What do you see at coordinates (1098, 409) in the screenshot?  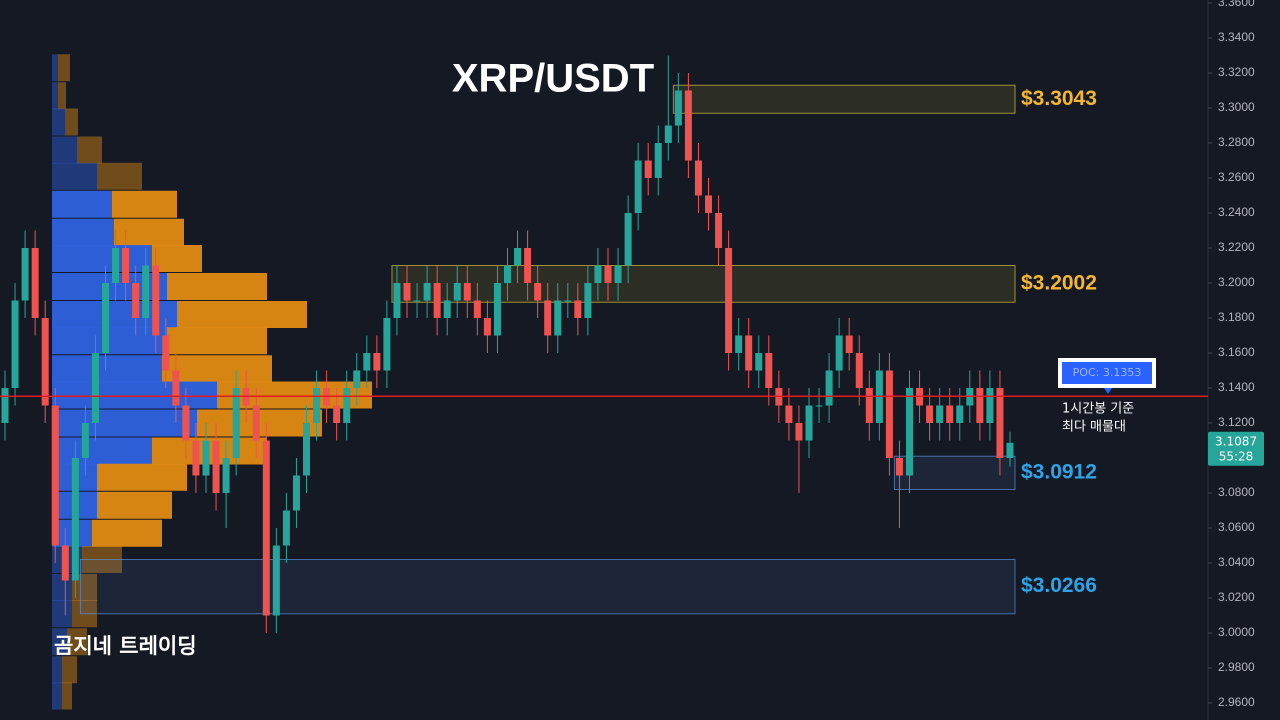 I see `note: 1시간봉 기준` at bounding box center [1098, 409].